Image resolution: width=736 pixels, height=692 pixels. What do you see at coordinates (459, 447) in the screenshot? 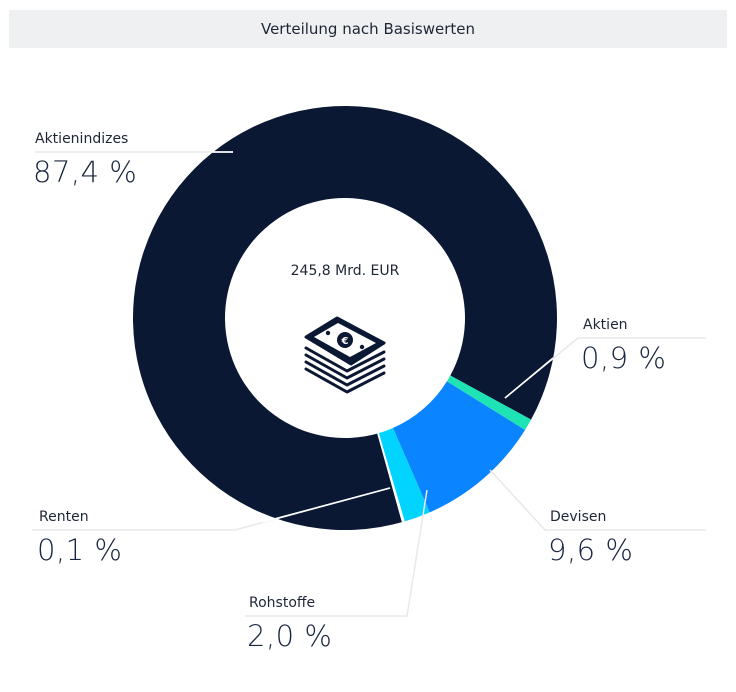
I see `segment-devisen` at bounding box center [459, 447].